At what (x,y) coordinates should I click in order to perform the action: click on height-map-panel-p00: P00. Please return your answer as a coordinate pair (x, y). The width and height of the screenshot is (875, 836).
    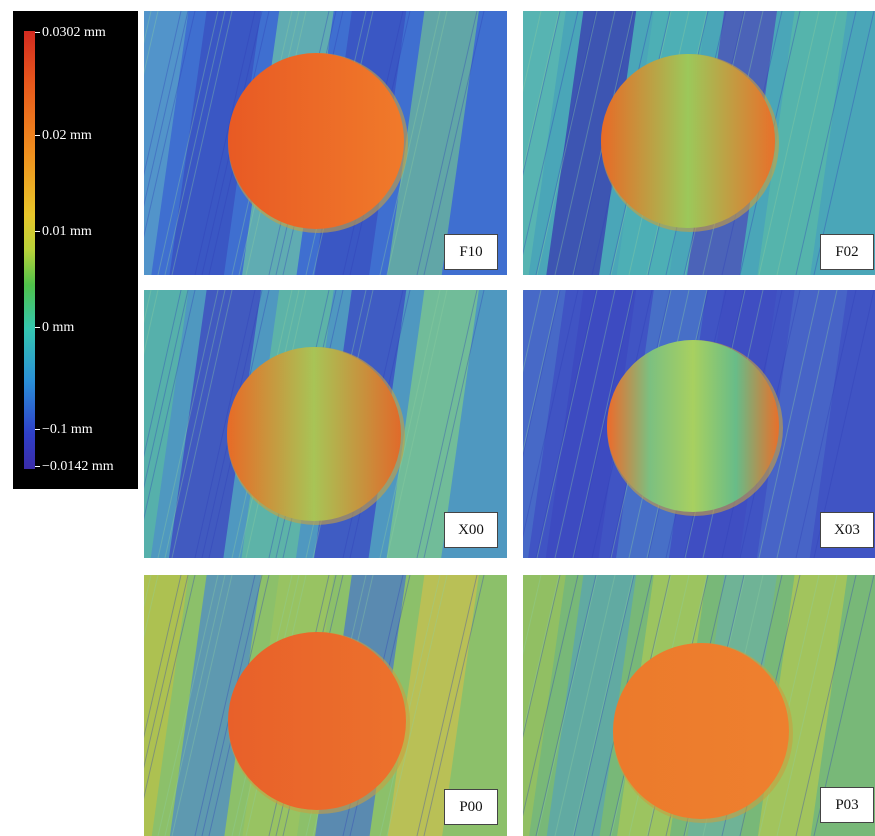
    Looking at the image, I should click on (325, 705).